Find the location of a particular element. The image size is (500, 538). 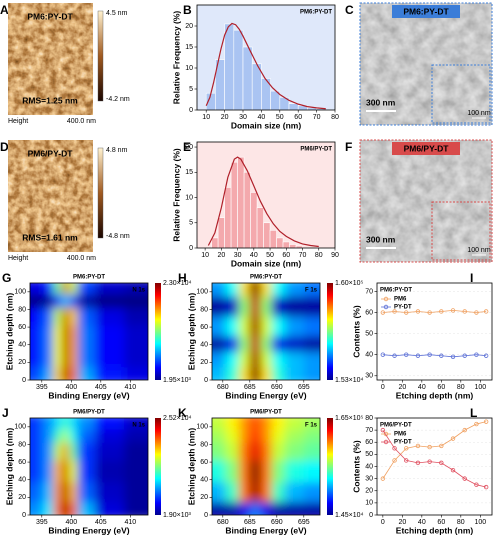

x-tick-label: 10 is located at coordinates (206, 117).